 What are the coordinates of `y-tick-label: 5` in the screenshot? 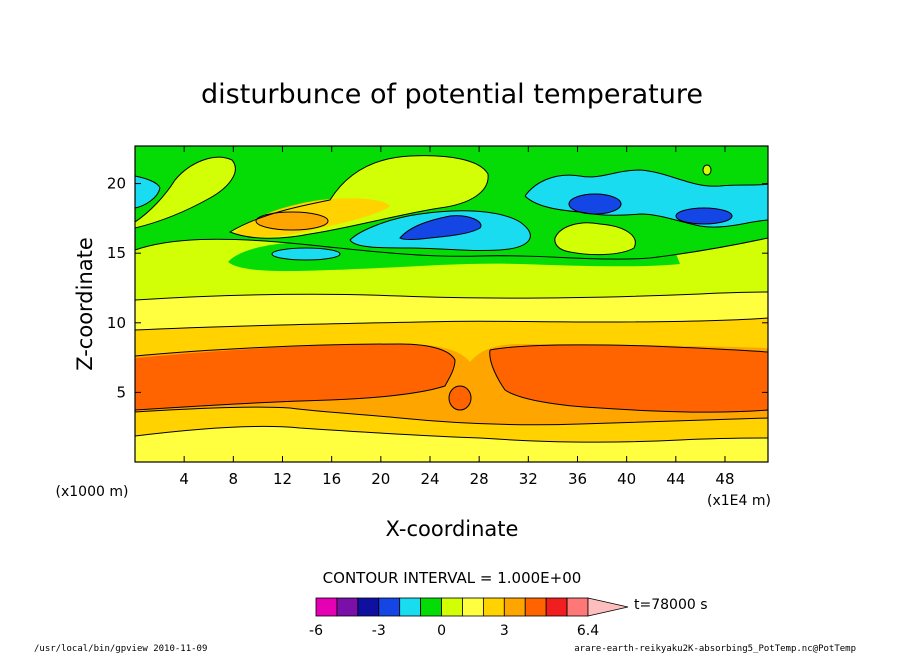 It's located at (121, 392).